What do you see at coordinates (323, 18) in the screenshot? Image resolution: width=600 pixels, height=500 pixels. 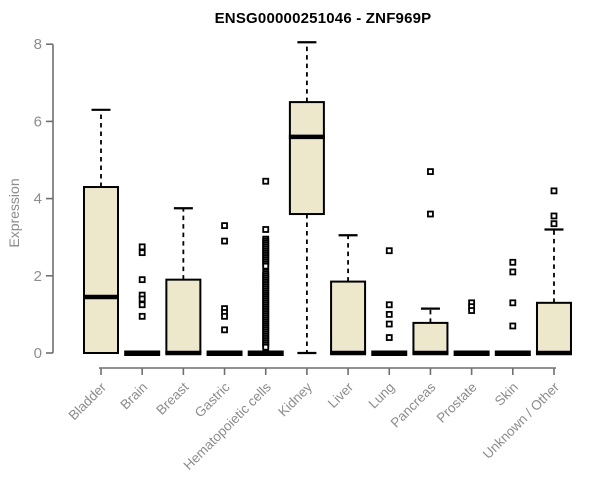 I see `chart-title: ENSG00000251046 - ZNF969P` at bounding box center [323, 18].